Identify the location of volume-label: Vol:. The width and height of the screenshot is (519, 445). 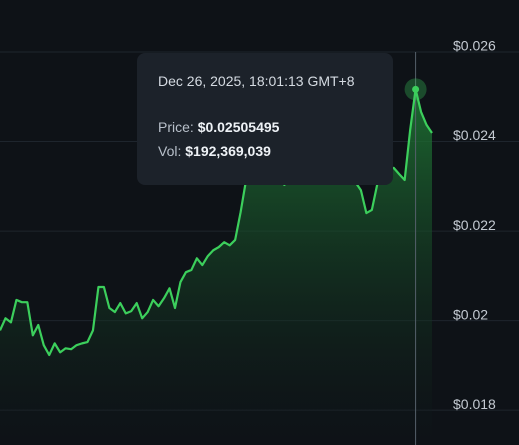
(170, 151).